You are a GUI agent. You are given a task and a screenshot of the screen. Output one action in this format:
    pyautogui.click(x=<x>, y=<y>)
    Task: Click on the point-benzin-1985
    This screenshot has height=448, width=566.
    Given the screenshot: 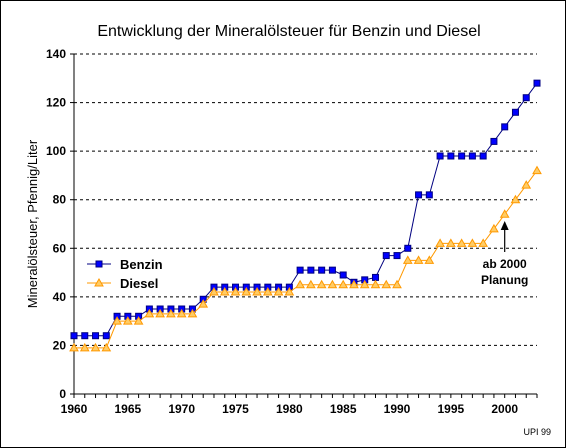 What is the action you would take?
    pyautogui.click(x=343, y=275)
    